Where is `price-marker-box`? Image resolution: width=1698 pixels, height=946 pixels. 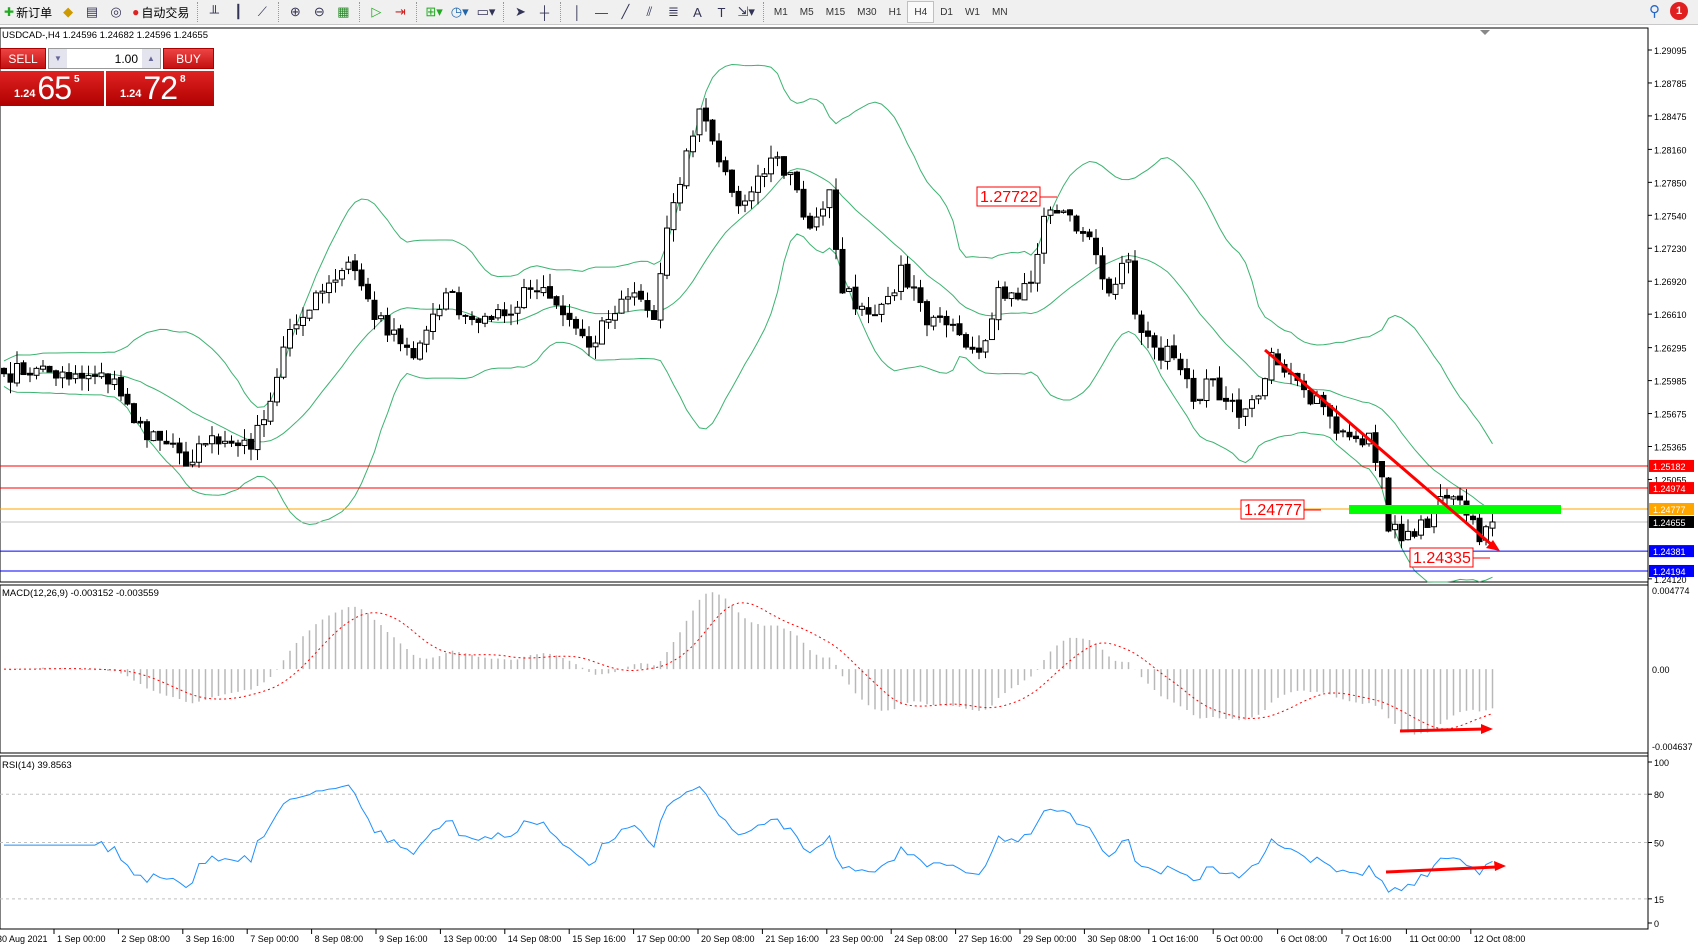
price-marker-box is located at coordinates (1671, 465).